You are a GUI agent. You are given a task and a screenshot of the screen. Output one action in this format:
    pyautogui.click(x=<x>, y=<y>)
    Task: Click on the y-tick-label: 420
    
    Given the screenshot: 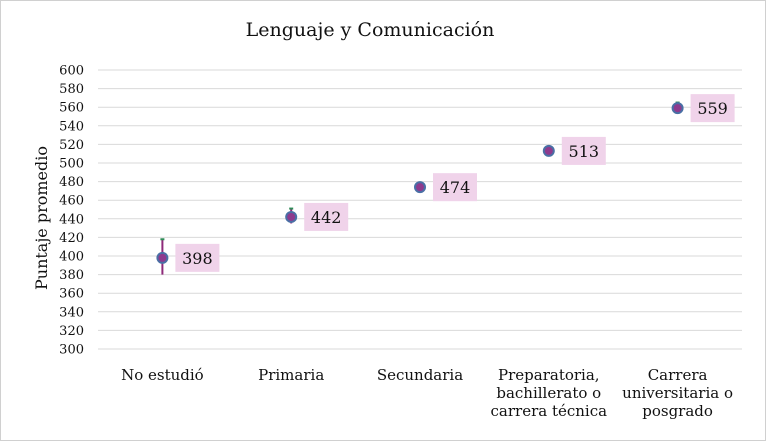 What is the action you would take?
    pyautogui.click(x=71, y=238)
    